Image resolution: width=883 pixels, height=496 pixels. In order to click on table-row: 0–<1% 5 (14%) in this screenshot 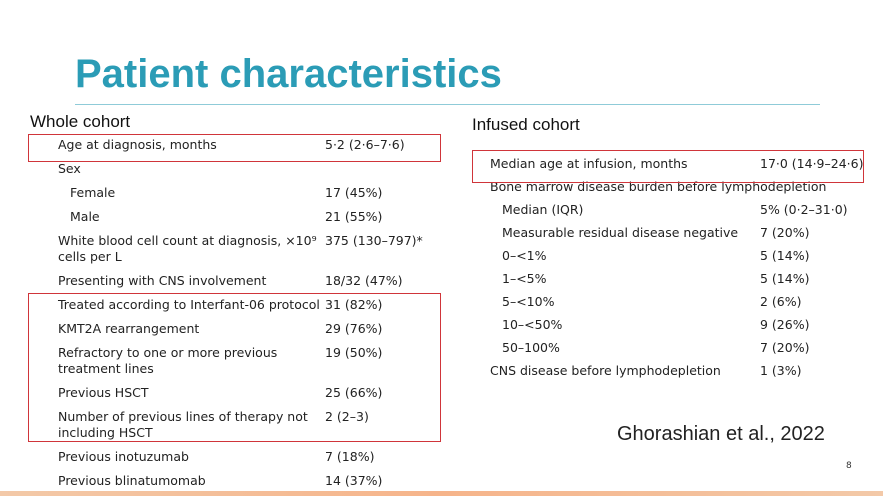, I will do `click(676, 255)`.